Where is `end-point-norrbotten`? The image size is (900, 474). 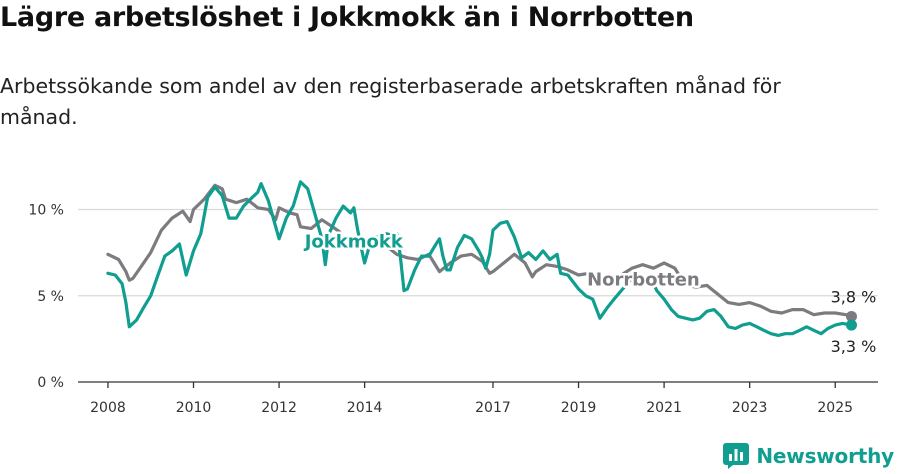
end-point-norrbotten is located at coordinates (851, 316).